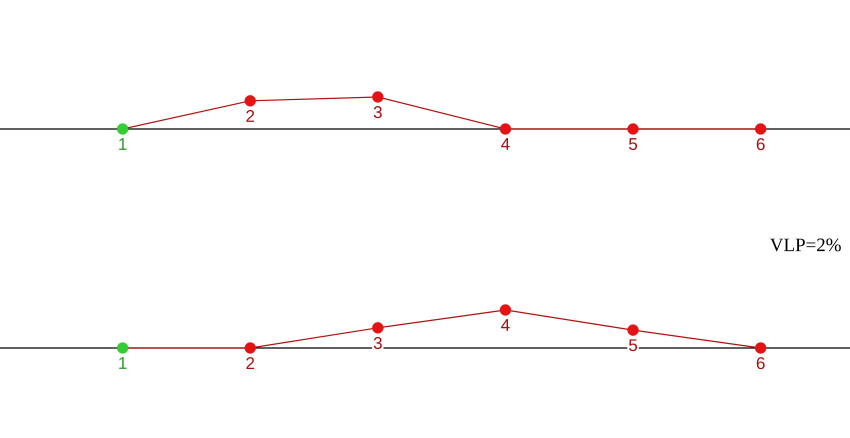 The width and height of the screenshot is (850, 438). I want to click on text: VLP=2%, so click(805, 245).